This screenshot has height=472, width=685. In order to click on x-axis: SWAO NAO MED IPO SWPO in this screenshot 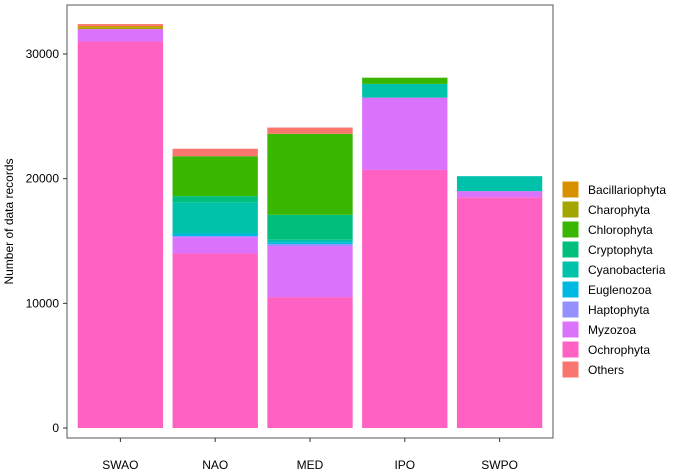, I will do `click(310, 455)`.